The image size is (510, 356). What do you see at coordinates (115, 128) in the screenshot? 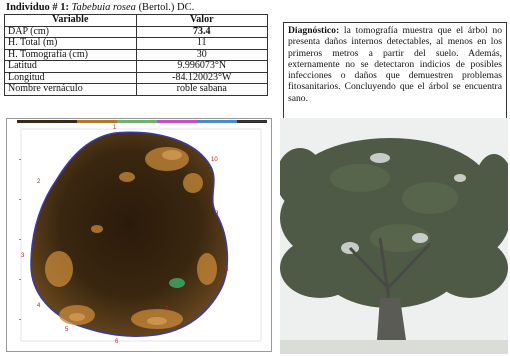
I see `sensor-label: 1` at bounding box center [115, 128].